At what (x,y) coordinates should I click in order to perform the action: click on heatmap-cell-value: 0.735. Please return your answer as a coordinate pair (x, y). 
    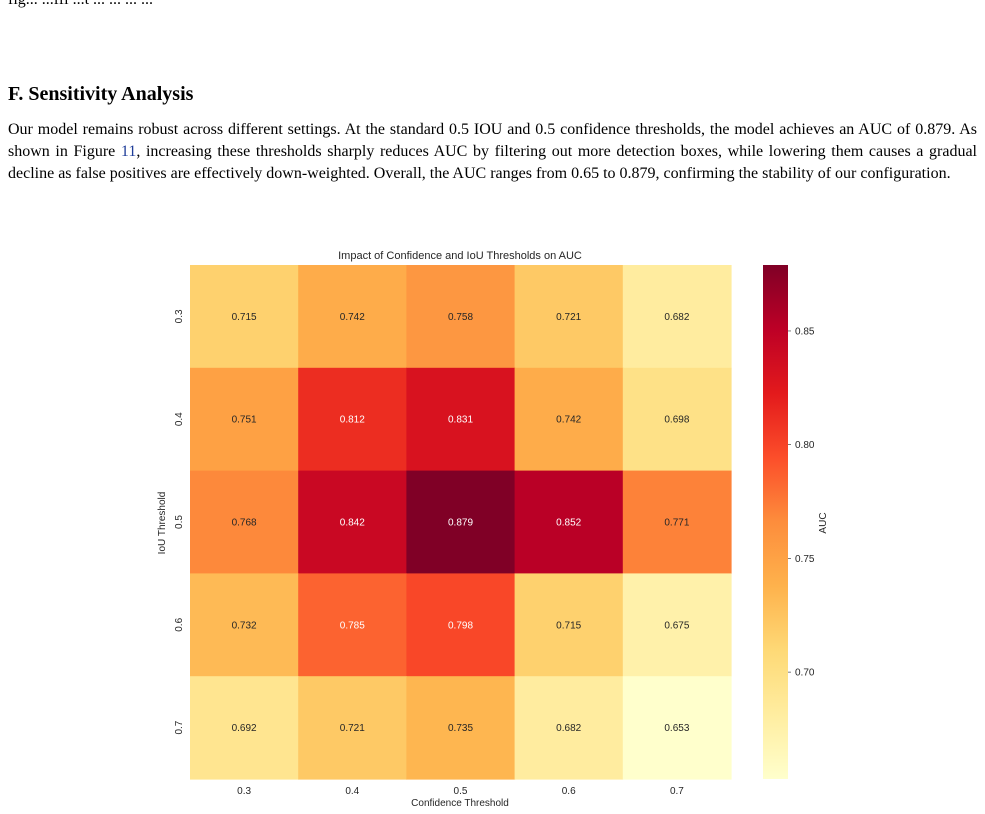
    Looking at the image, I should click on (460, 728).